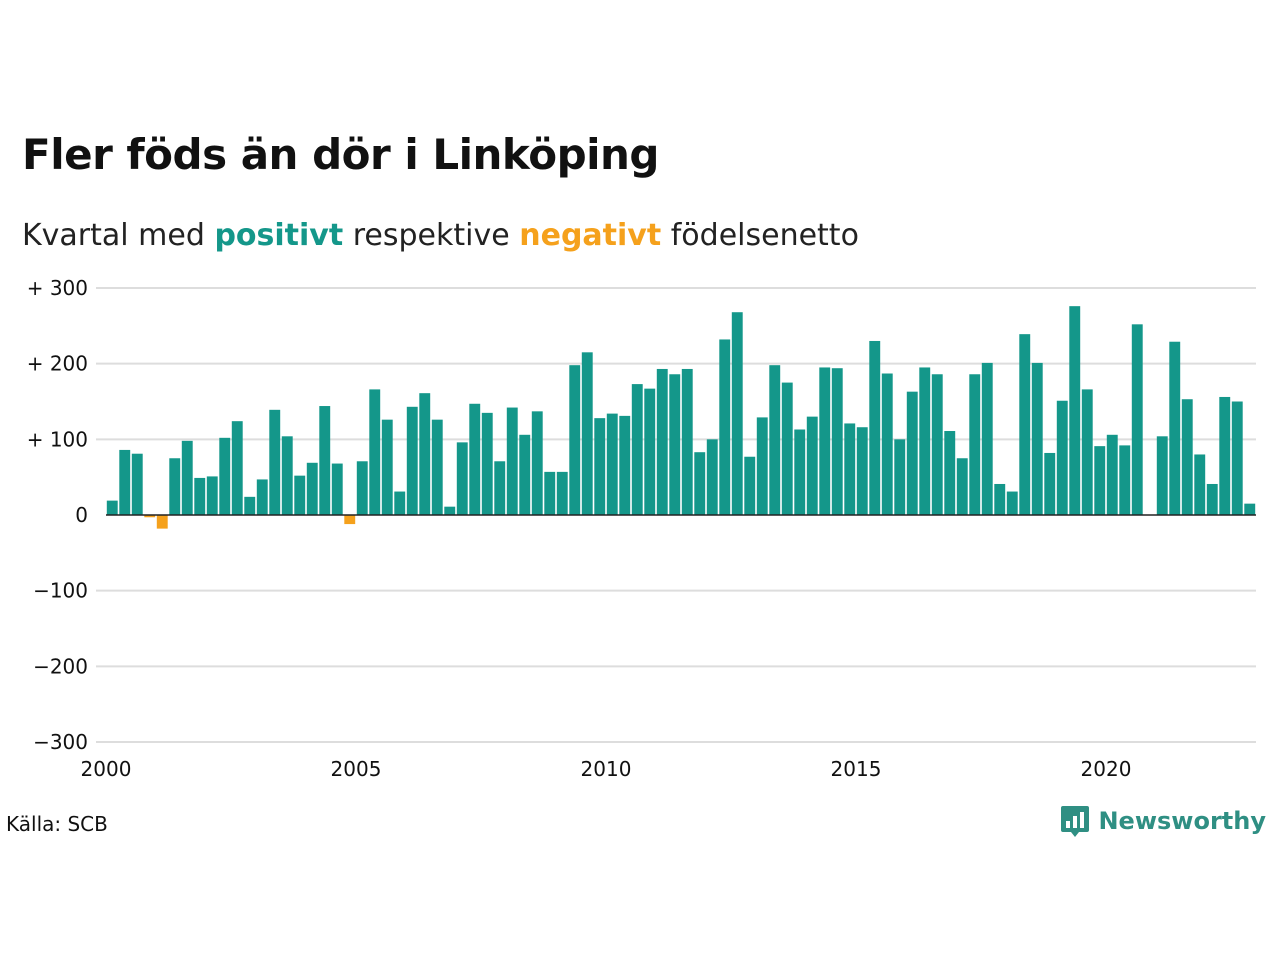 The width and height of the screenshot is (1280, 960). Describe the element at coordinates (950, 473) in the screenshot. I see `bar-2016Q4` at that location.